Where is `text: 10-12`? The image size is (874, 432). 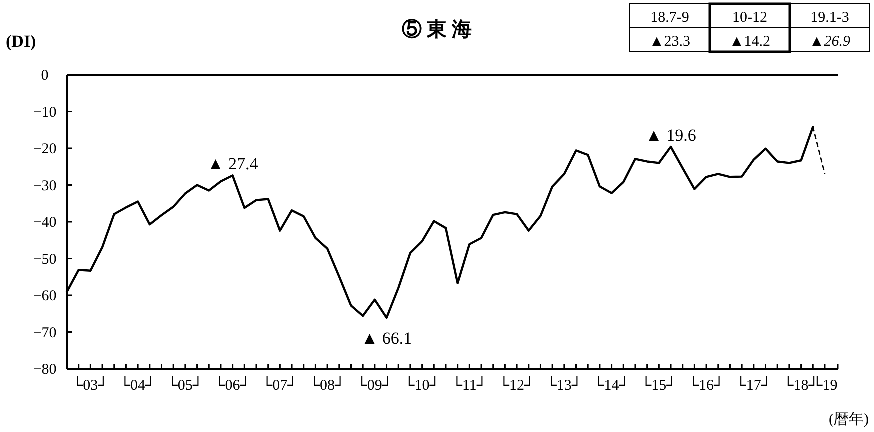 text: 10-12 is located at coordinates (750, 18).